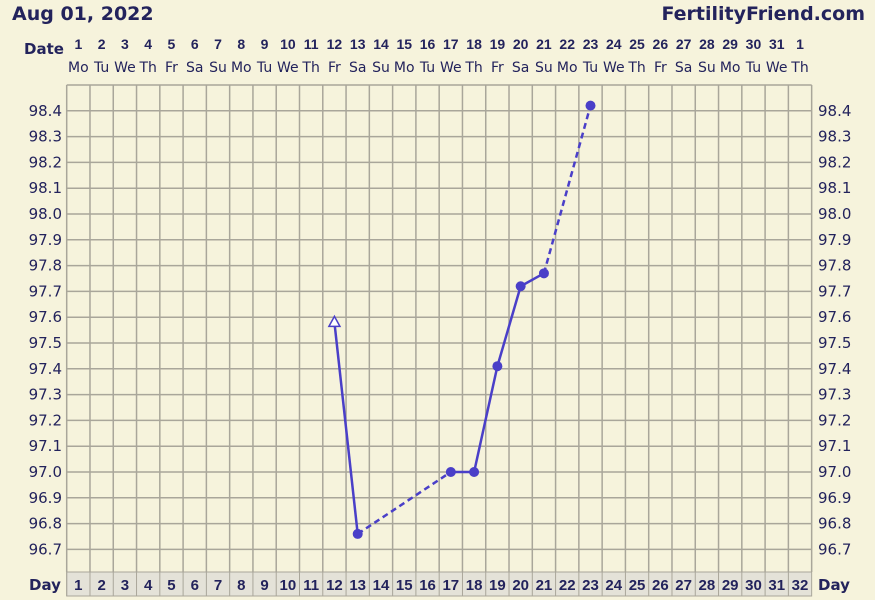  I want to click on date-number: 21, so click(544, 44).